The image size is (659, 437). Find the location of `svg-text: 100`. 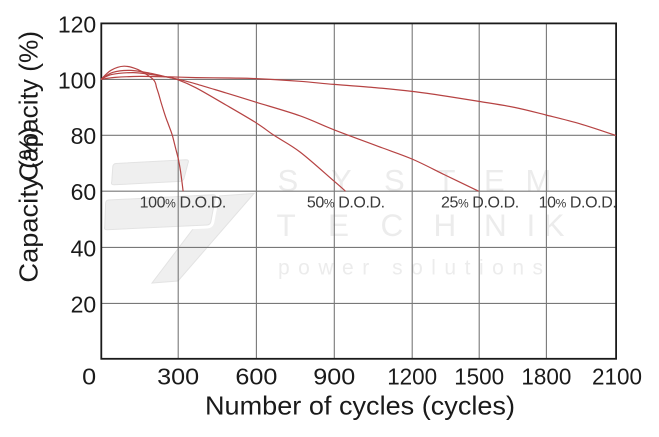

svg-text: 100 is located at coordinates (77, 80).